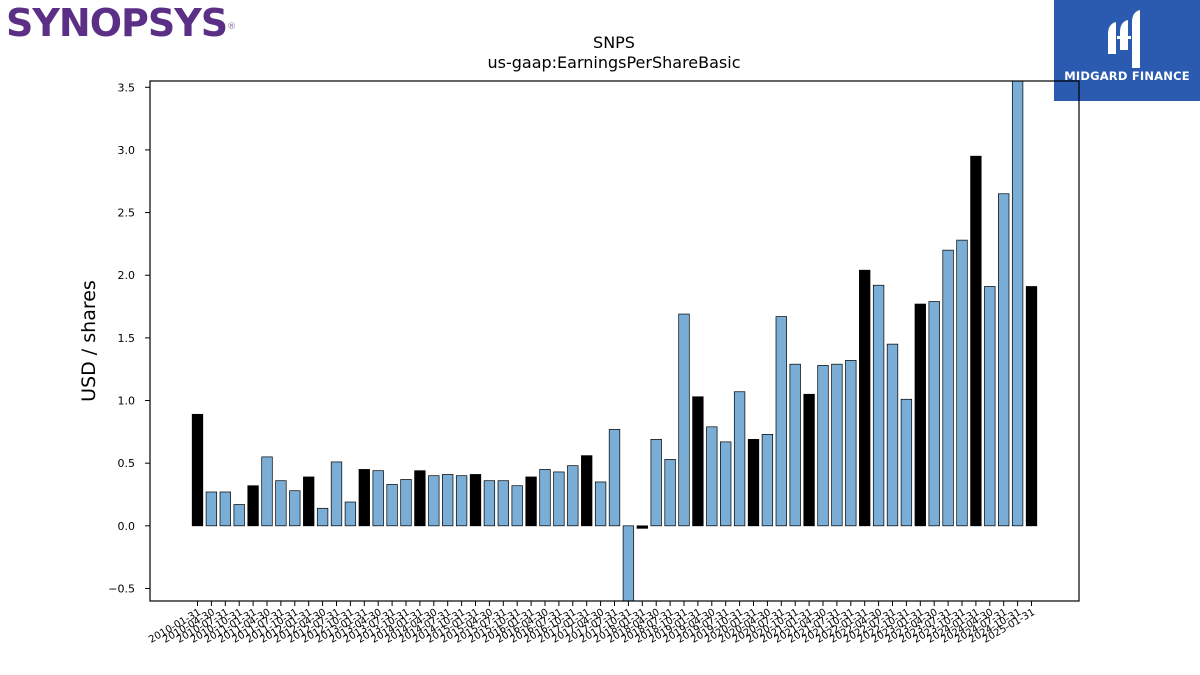 The height and width of the screenshot is (675, 1200). Describe the element at coordinates (89, 341) in the screenshot. I see `y-axis-label: USD / shares` at that location.